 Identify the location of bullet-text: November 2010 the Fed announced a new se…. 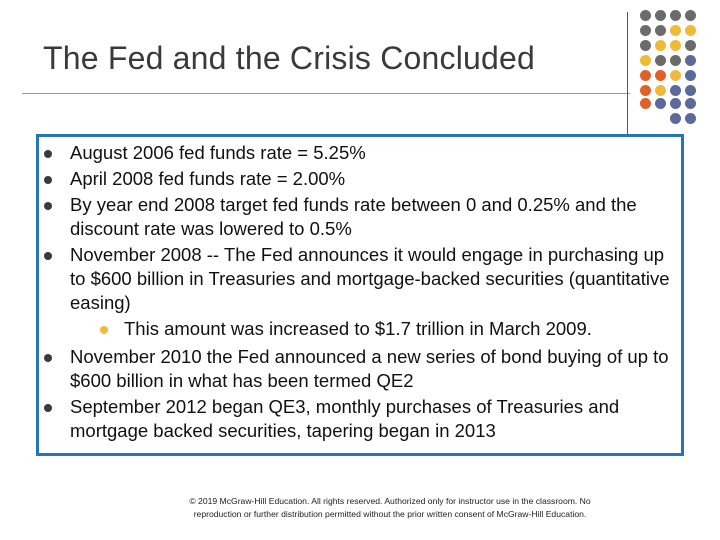
(369, 368).